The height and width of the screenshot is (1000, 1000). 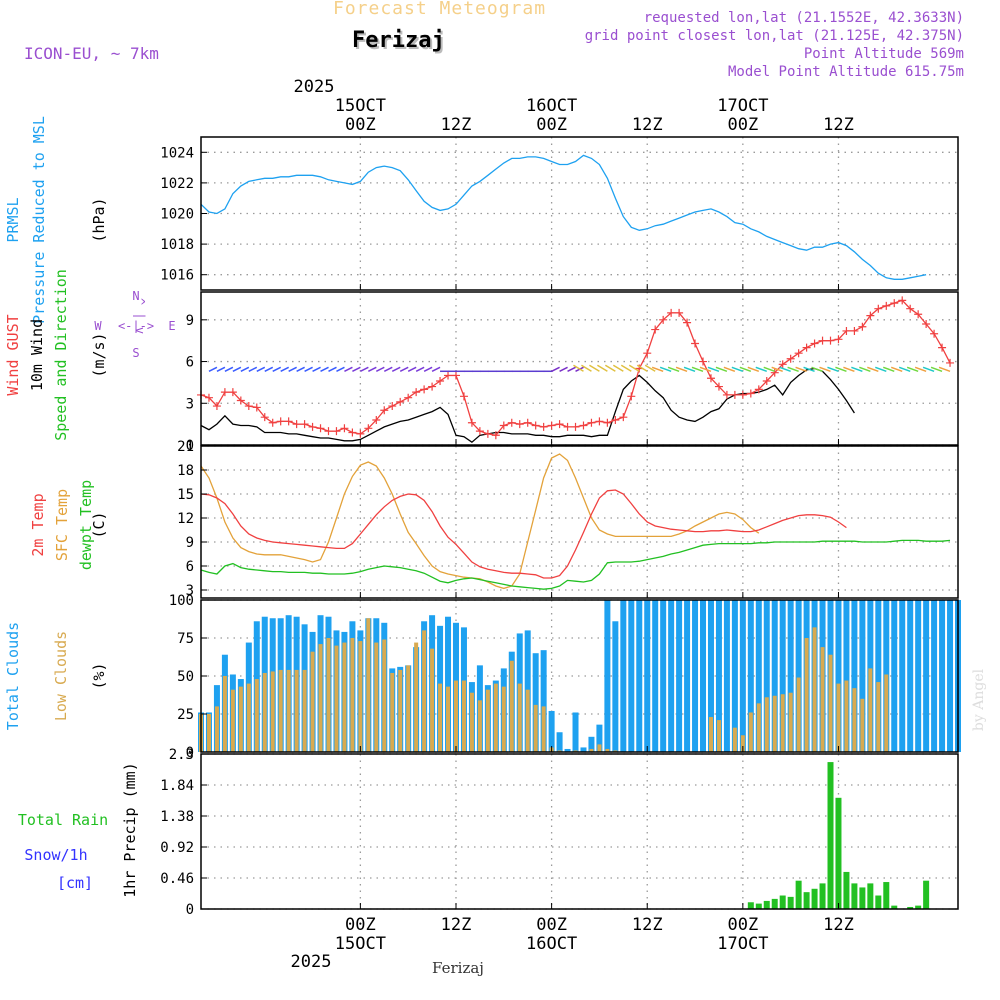 I want to click on compass-vertical: ^ | v, so click(x=140, y=316).